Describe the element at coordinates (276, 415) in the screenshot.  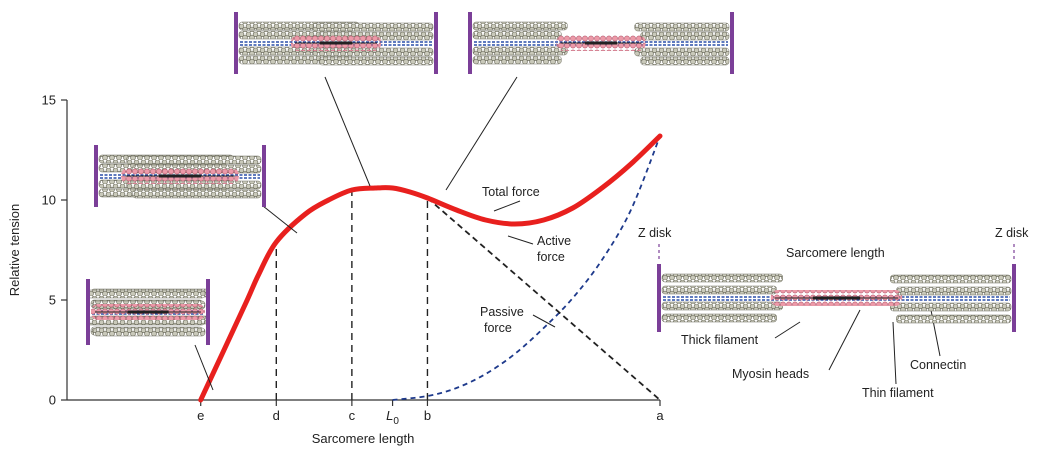
I see `x-tick-label-d: d` at that location.